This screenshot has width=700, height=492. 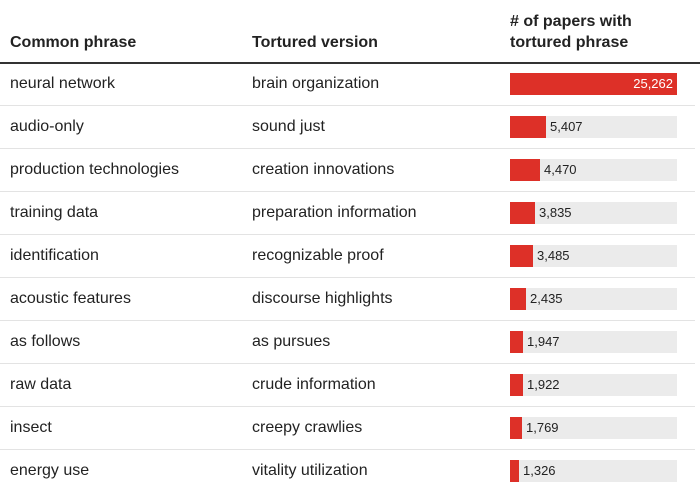 I want to click on bar-value-label: 1,769, so click(x=542, y=427).